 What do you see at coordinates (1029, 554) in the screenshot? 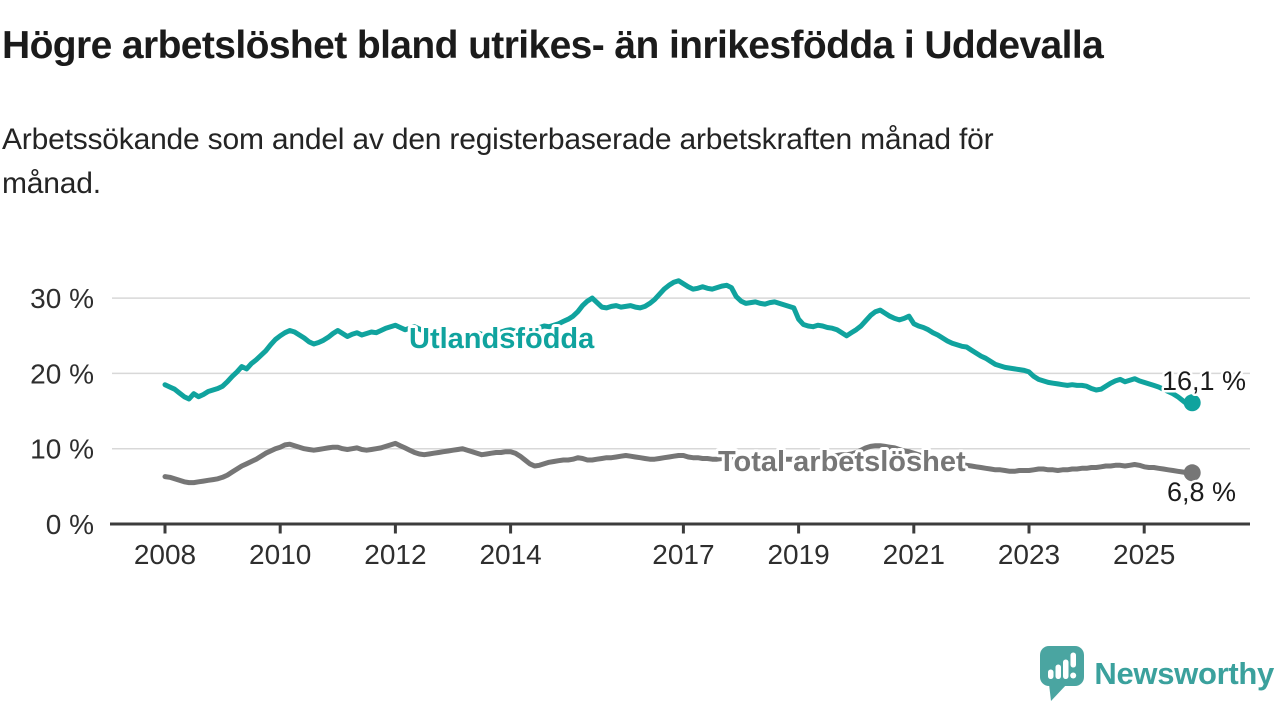
I see `x-axis-tick-label: 2023` at bounding box center [1029, 554].